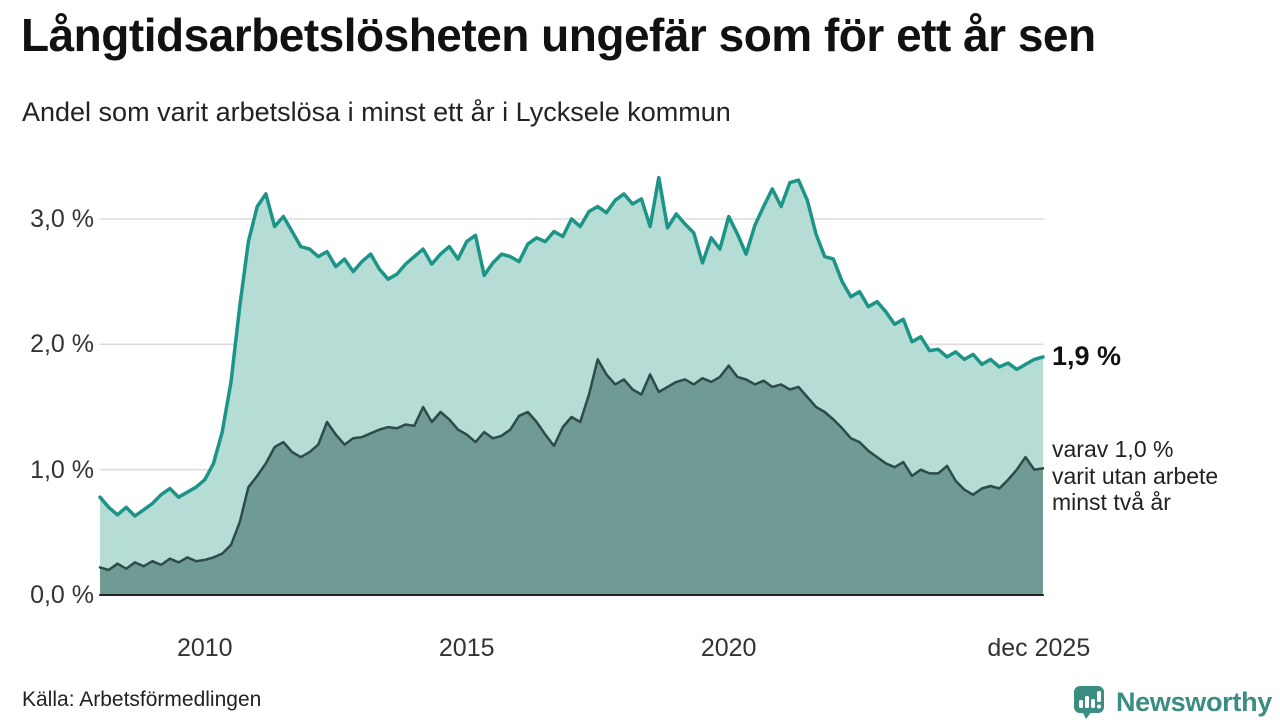 This screenshot has height=720, width=1280. I want to click on series-end-value-label: 1,9 %, so click(1087, 355).